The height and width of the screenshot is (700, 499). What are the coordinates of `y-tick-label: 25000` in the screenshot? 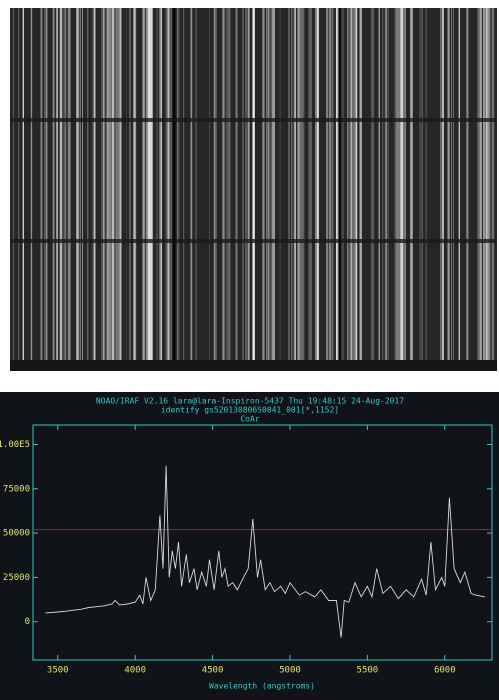 It's located at (16, 578).